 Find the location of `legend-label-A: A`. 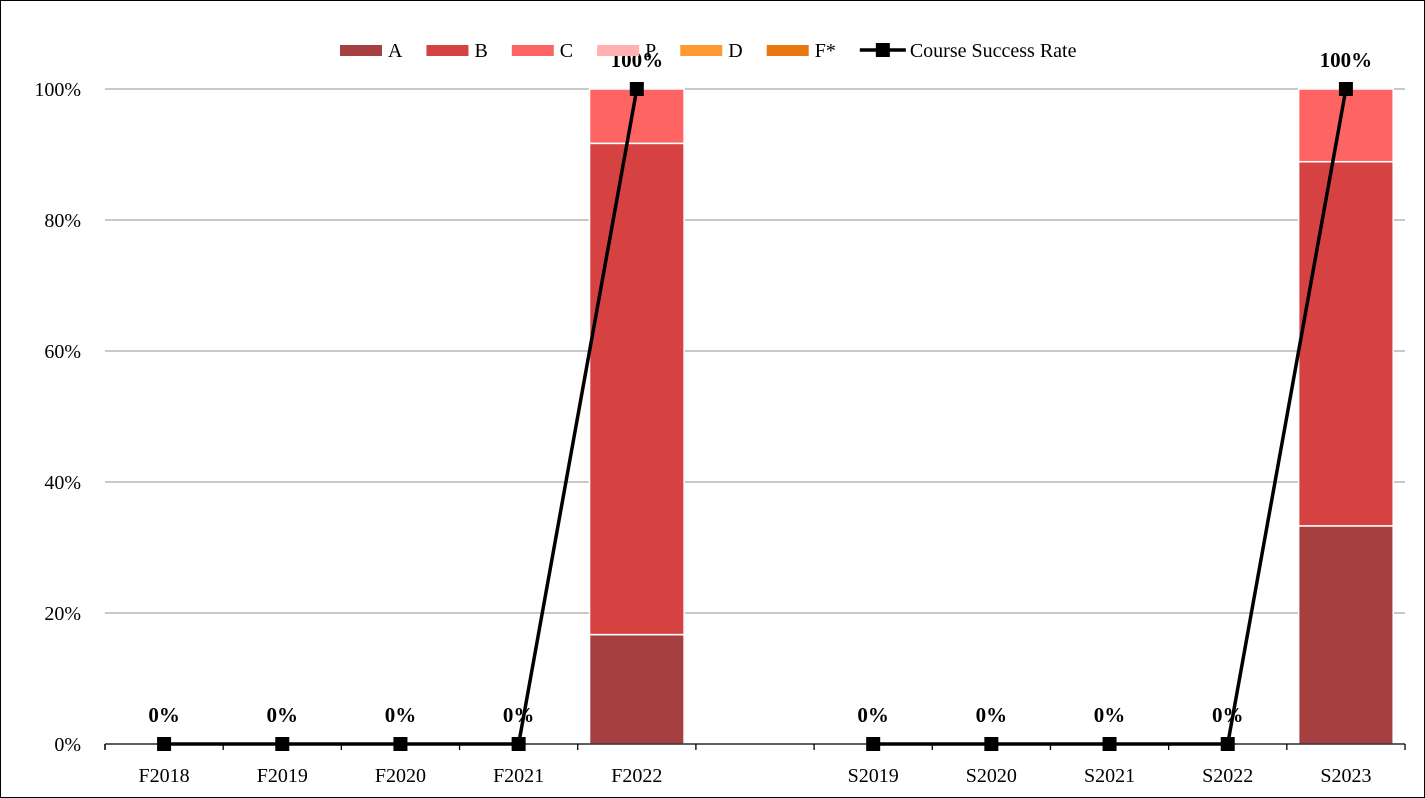

legend-label-A: A is located at coordinates (395, 51).